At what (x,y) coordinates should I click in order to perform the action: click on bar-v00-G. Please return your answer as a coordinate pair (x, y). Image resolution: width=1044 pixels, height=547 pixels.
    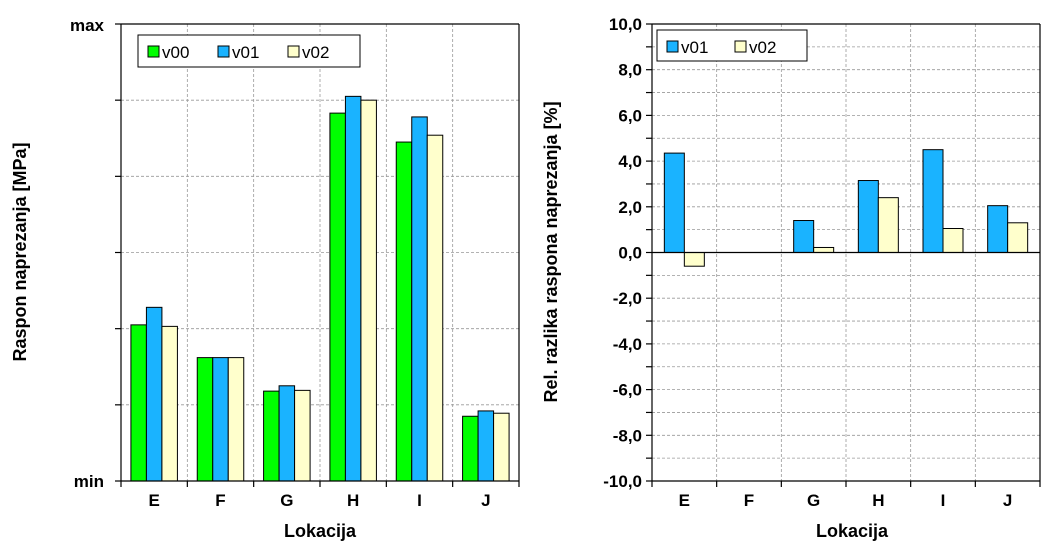
    Looking at the image, I should click on (271, 436).